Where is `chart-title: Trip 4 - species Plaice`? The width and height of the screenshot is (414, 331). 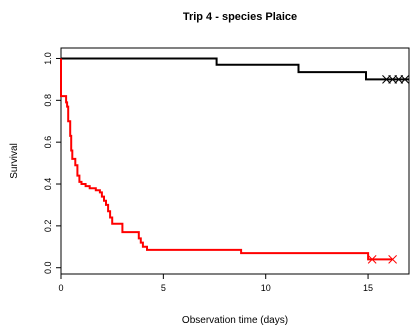
chart-title: Trip 4 - species Plaice is located at coordinates (240, 17).